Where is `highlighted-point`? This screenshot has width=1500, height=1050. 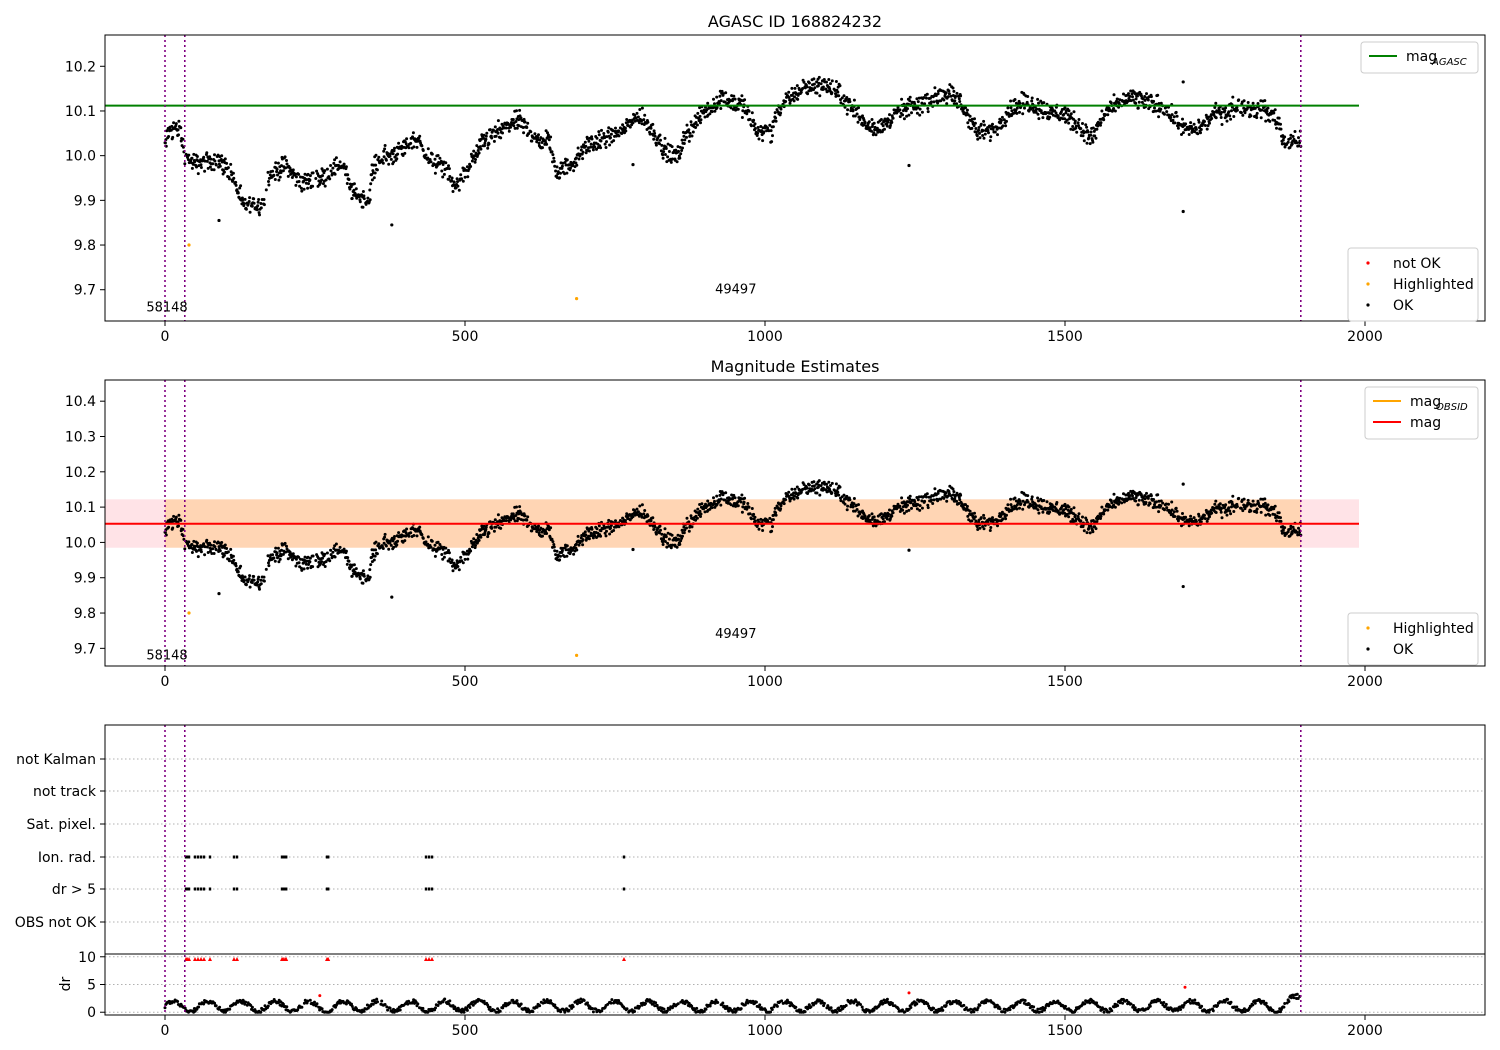 highlighted-point is located at coordinates (577, 299).